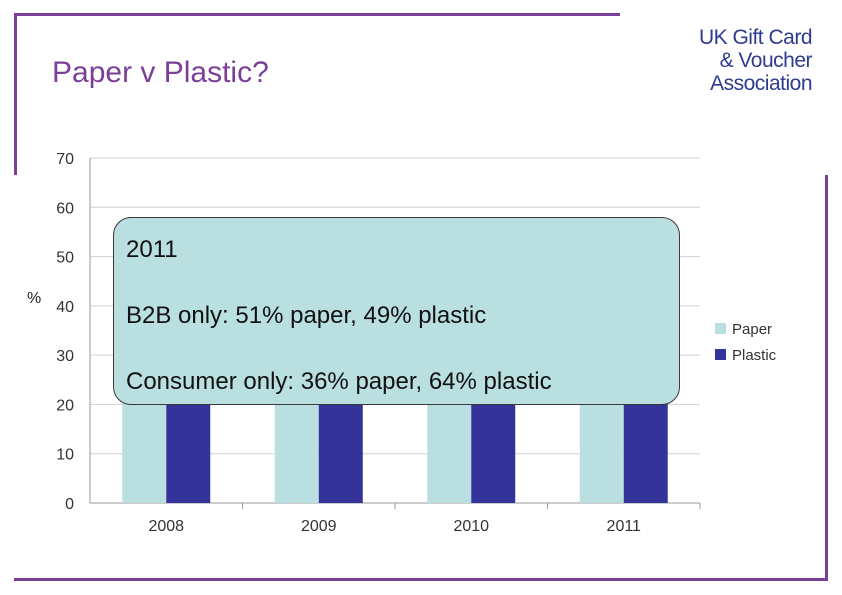 The width and height of the screenshot is (842, 595). I want to click on logo-line-2: & Voucher, so click(766, 60).